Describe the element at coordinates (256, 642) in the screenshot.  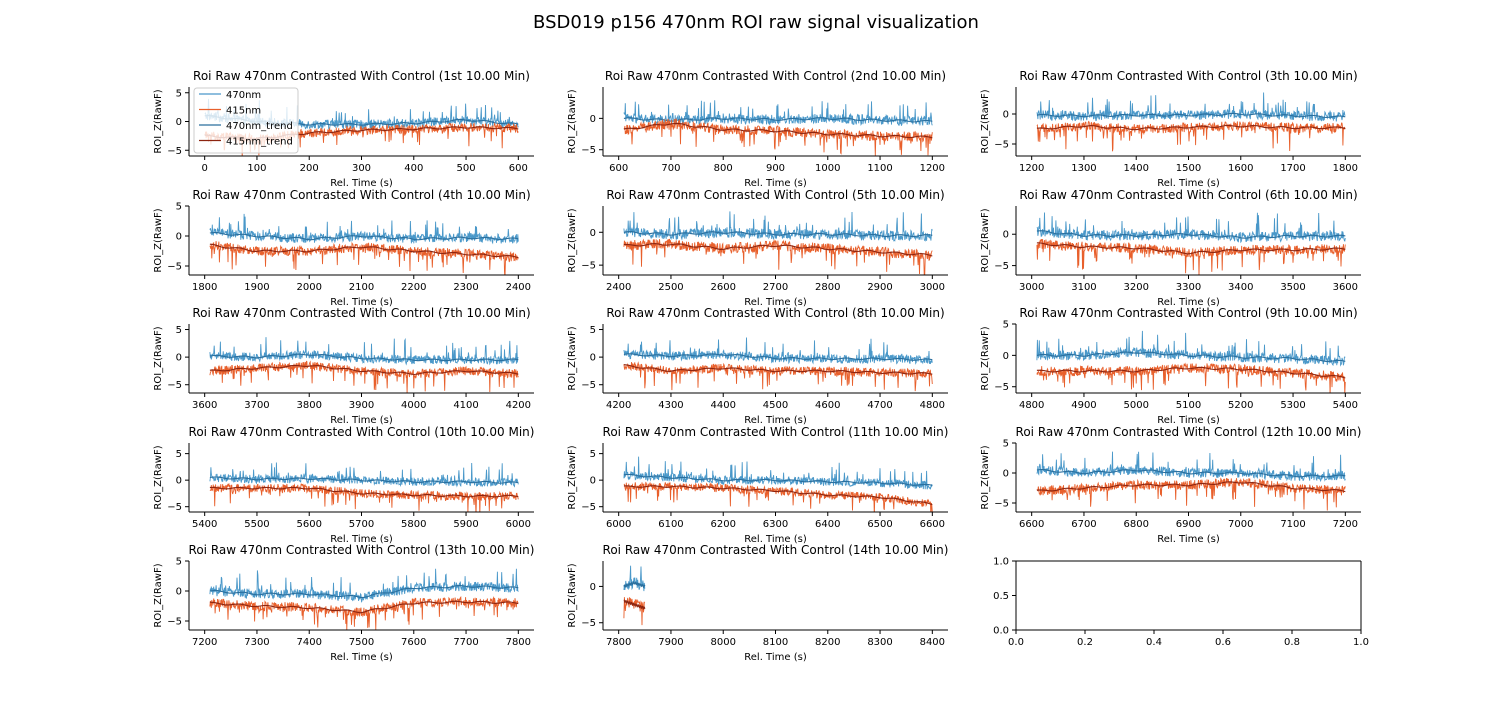
I see `x-tick-label: 7300` at that location.